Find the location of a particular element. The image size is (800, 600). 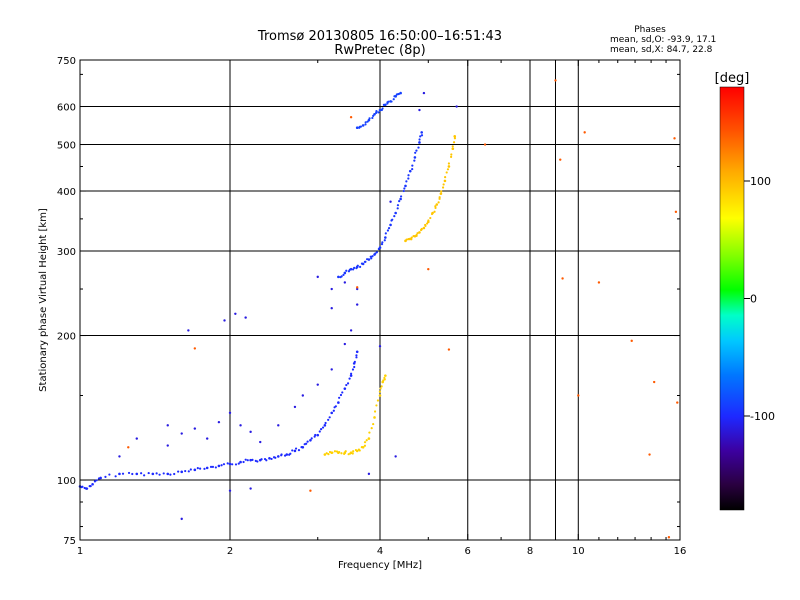

y-tick-label: 100 is located at coordinates (66, 481).